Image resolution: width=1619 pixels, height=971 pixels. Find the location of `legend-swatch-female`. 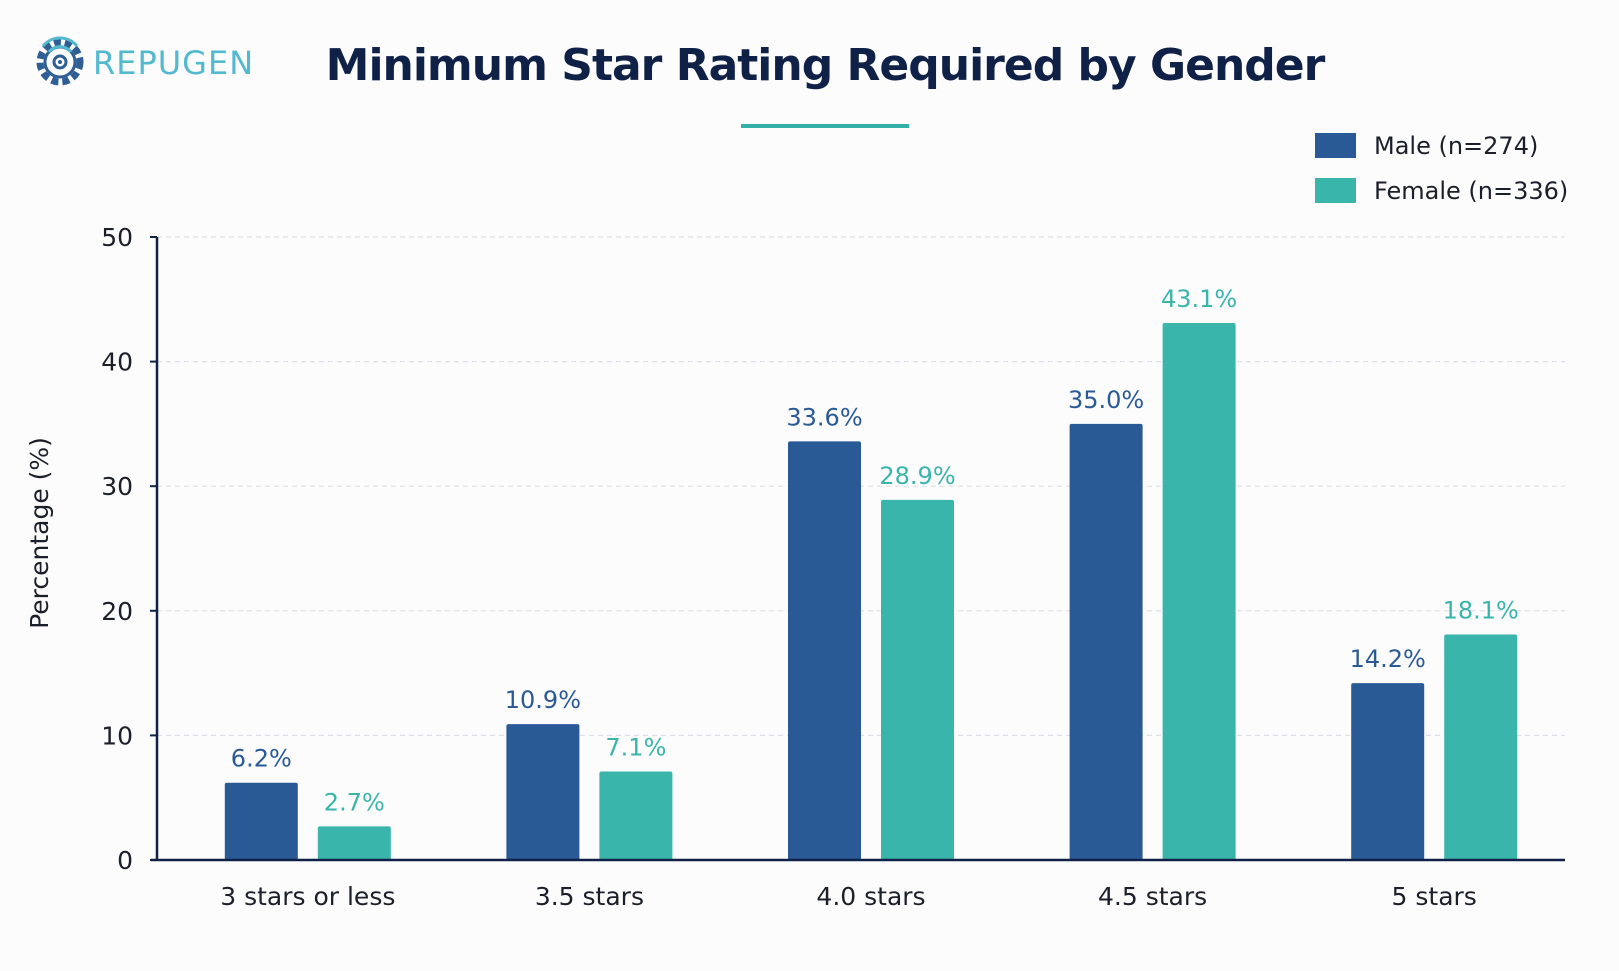

legend-swatch-female is located at coordinates (1335, 190).